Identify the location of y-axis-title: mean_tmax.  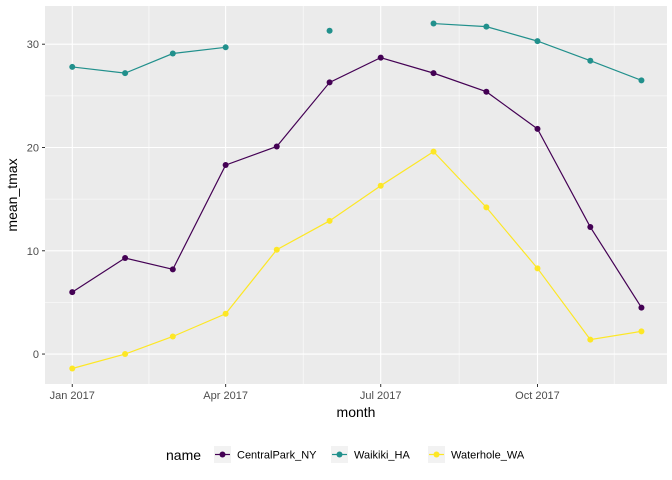
(12, 194).